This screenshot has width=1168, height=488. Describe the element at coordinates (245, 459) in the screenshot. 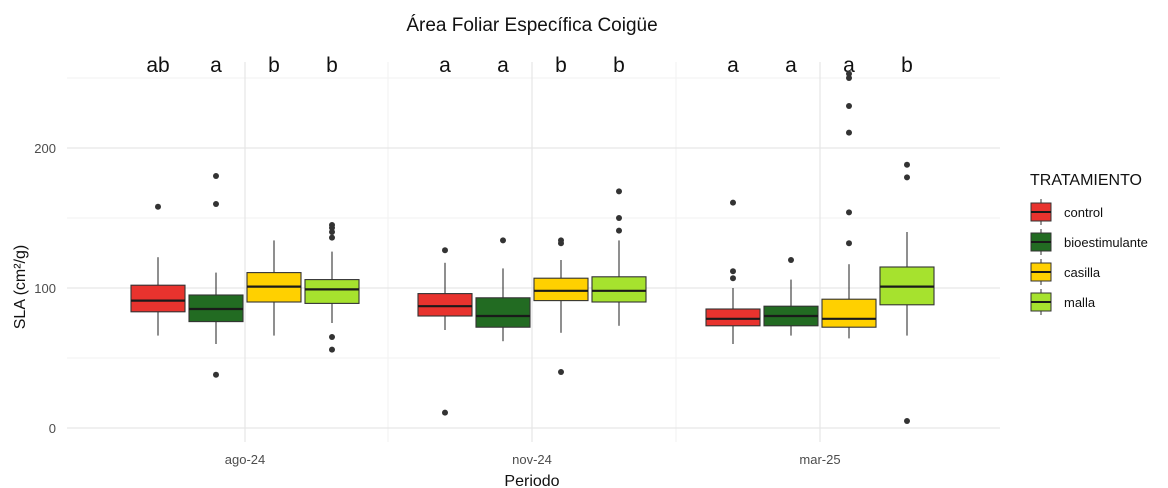

I see `x-tick-label: ago-24` at that location.